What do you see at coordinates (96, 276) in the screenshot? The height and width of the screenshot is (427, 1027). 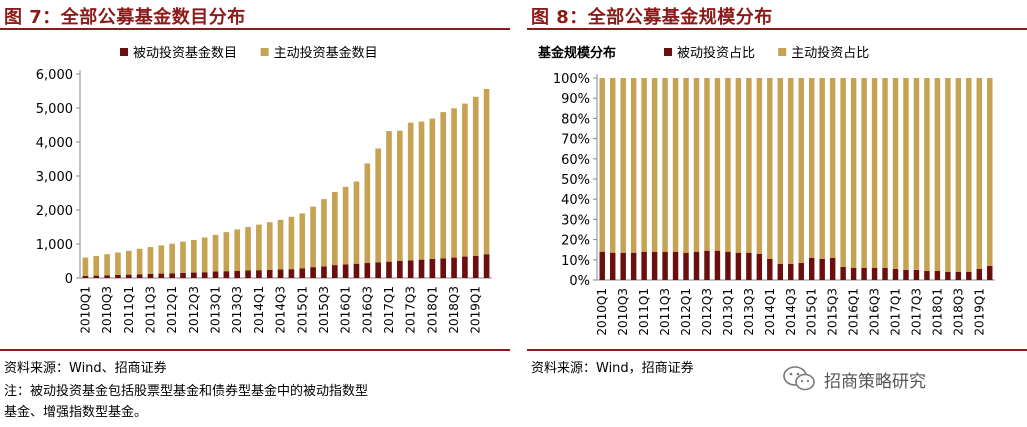 I see `bar-passive-2010Q2` at bounding box center [96, 276].